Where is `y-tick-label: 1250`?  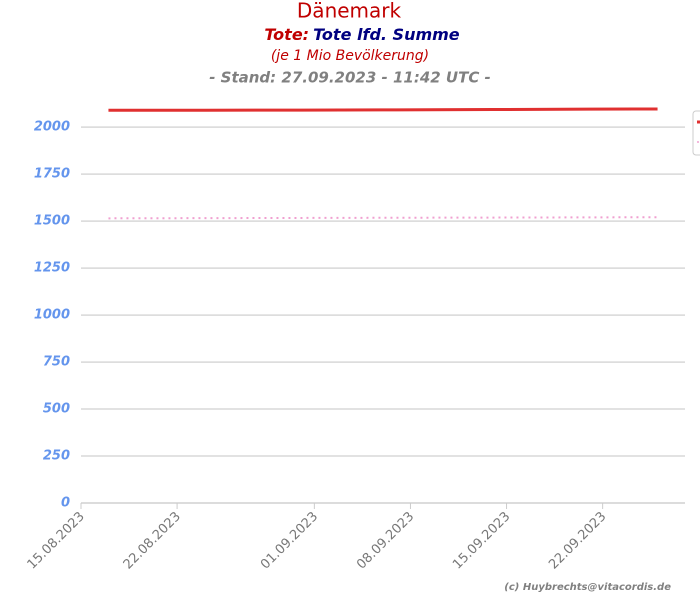
y-tick-label: 1250 is located at coordinates (52, 268).